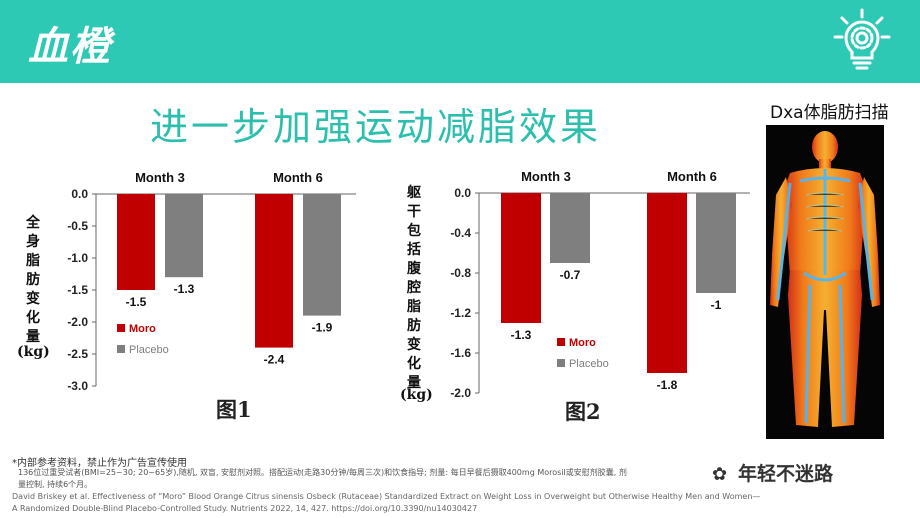  Describe the element at coordinates (79, 194) in the screenshot. I see `chart1-tick-label: 0.0` at that location.